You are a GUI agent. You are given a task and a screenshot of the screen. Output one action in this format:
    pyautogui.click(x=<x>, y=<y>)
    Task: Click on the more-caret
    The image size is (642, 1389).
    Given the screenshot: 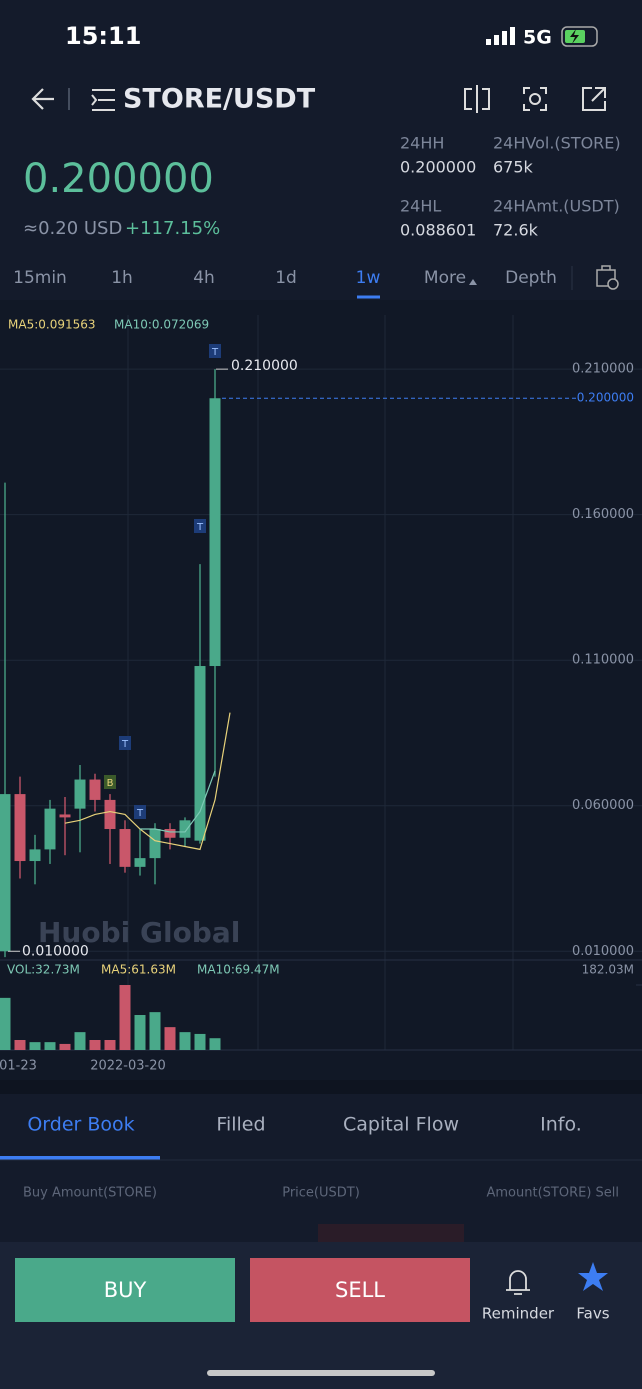 What is the action you would take?
    pyautogui.click(x=473, y=282)
    